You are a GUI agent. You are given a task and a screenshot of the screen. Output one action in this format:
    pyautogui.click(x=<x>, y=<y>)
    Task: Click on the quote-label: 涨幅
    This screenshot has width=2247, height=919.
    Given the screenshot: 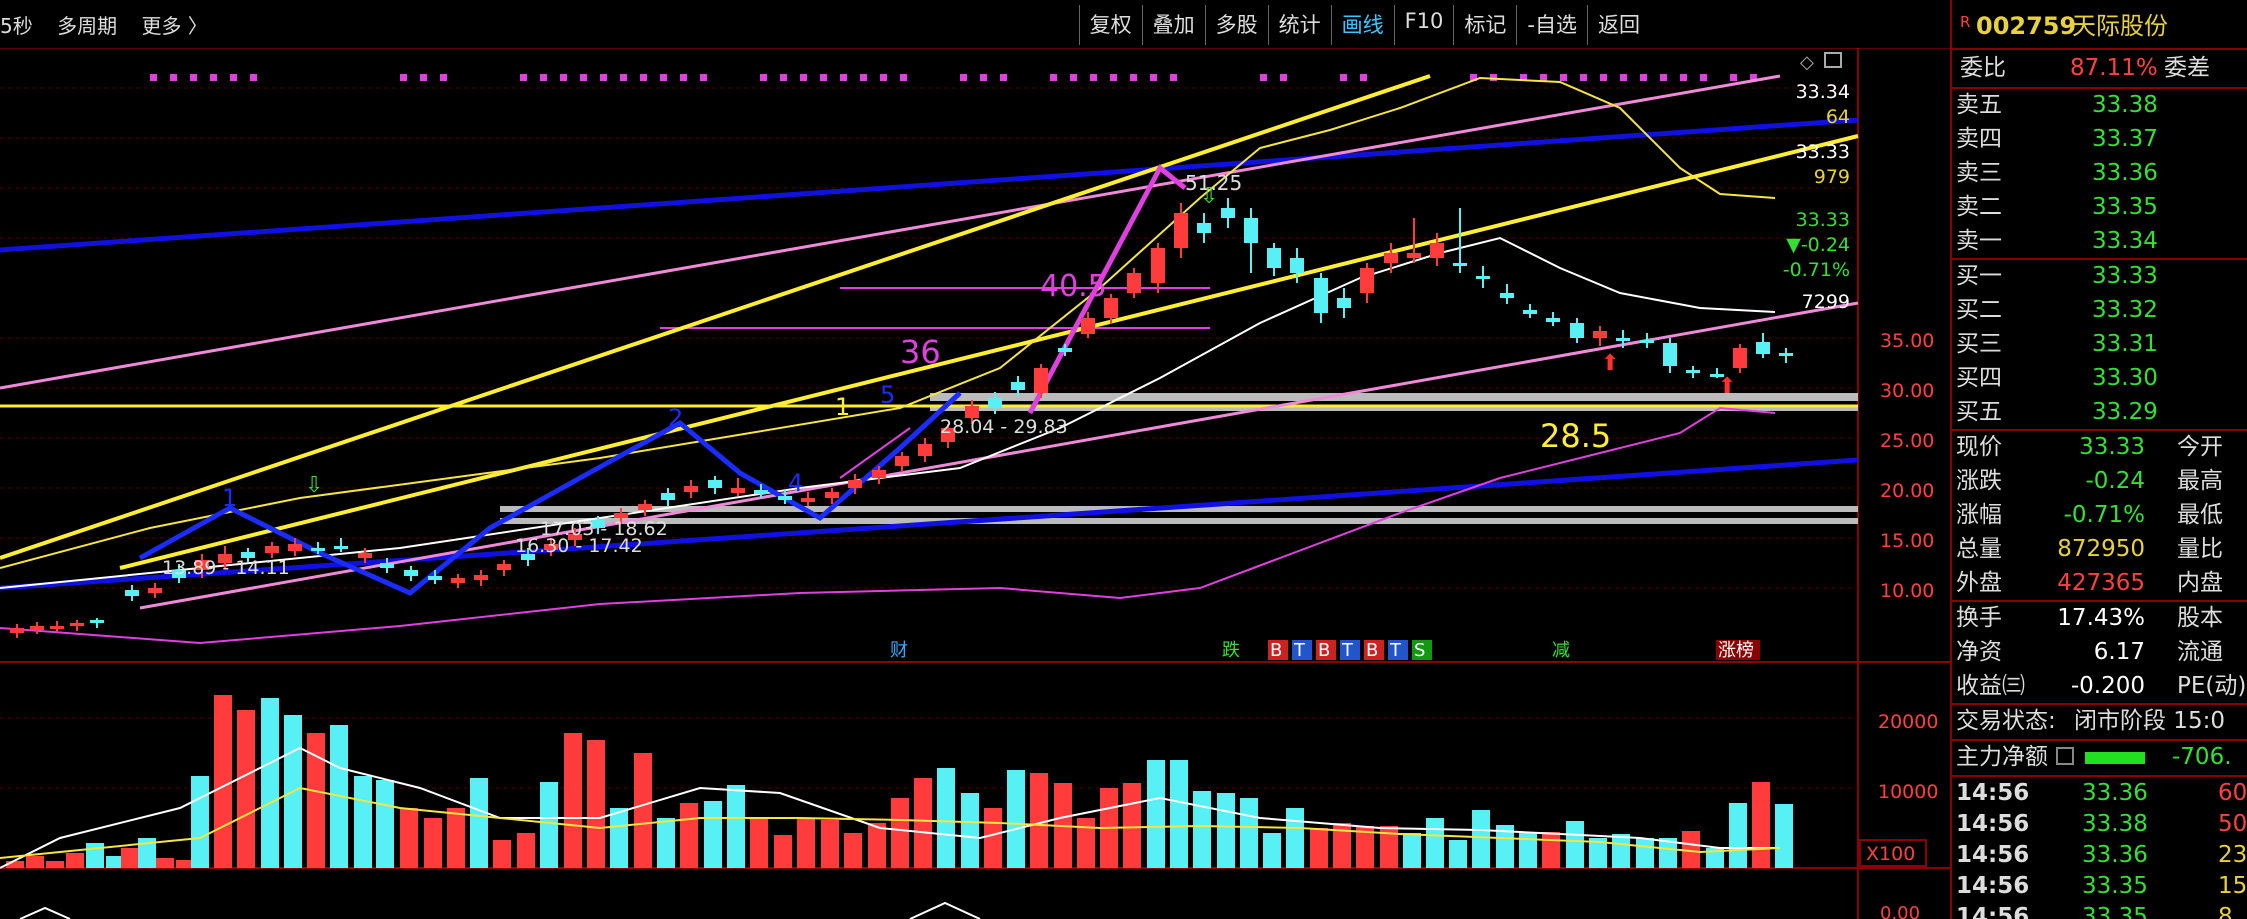 What is the action you would take?
    pyautogui.click(x=1979, y=515)
    